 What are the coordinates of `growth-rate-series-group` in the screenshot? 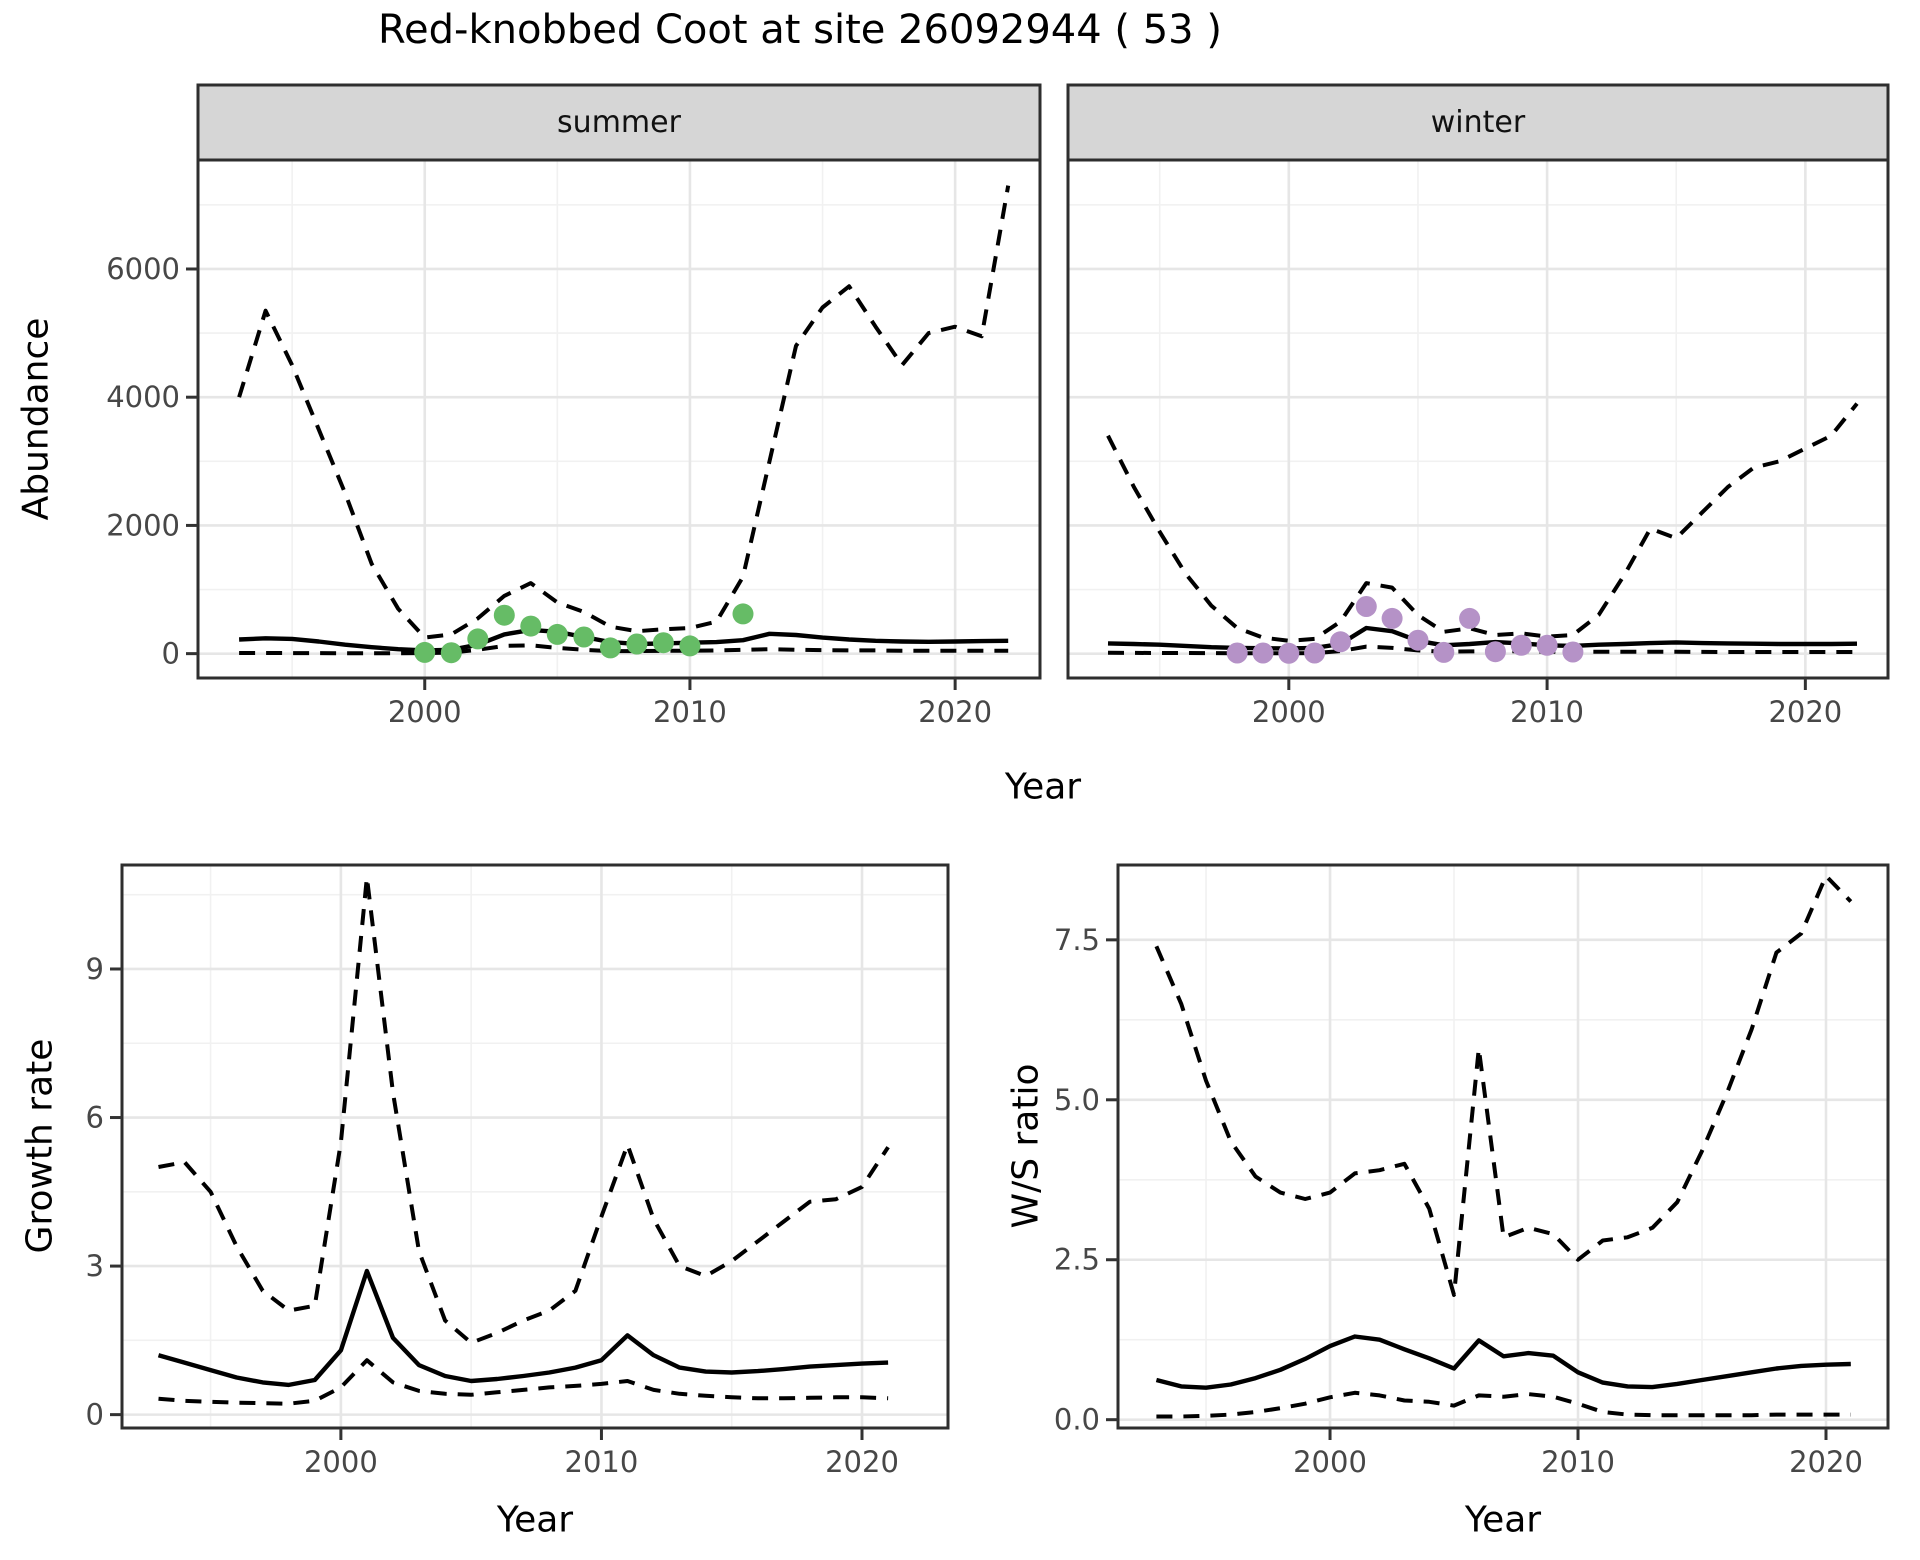 It's located at (523, 1140).